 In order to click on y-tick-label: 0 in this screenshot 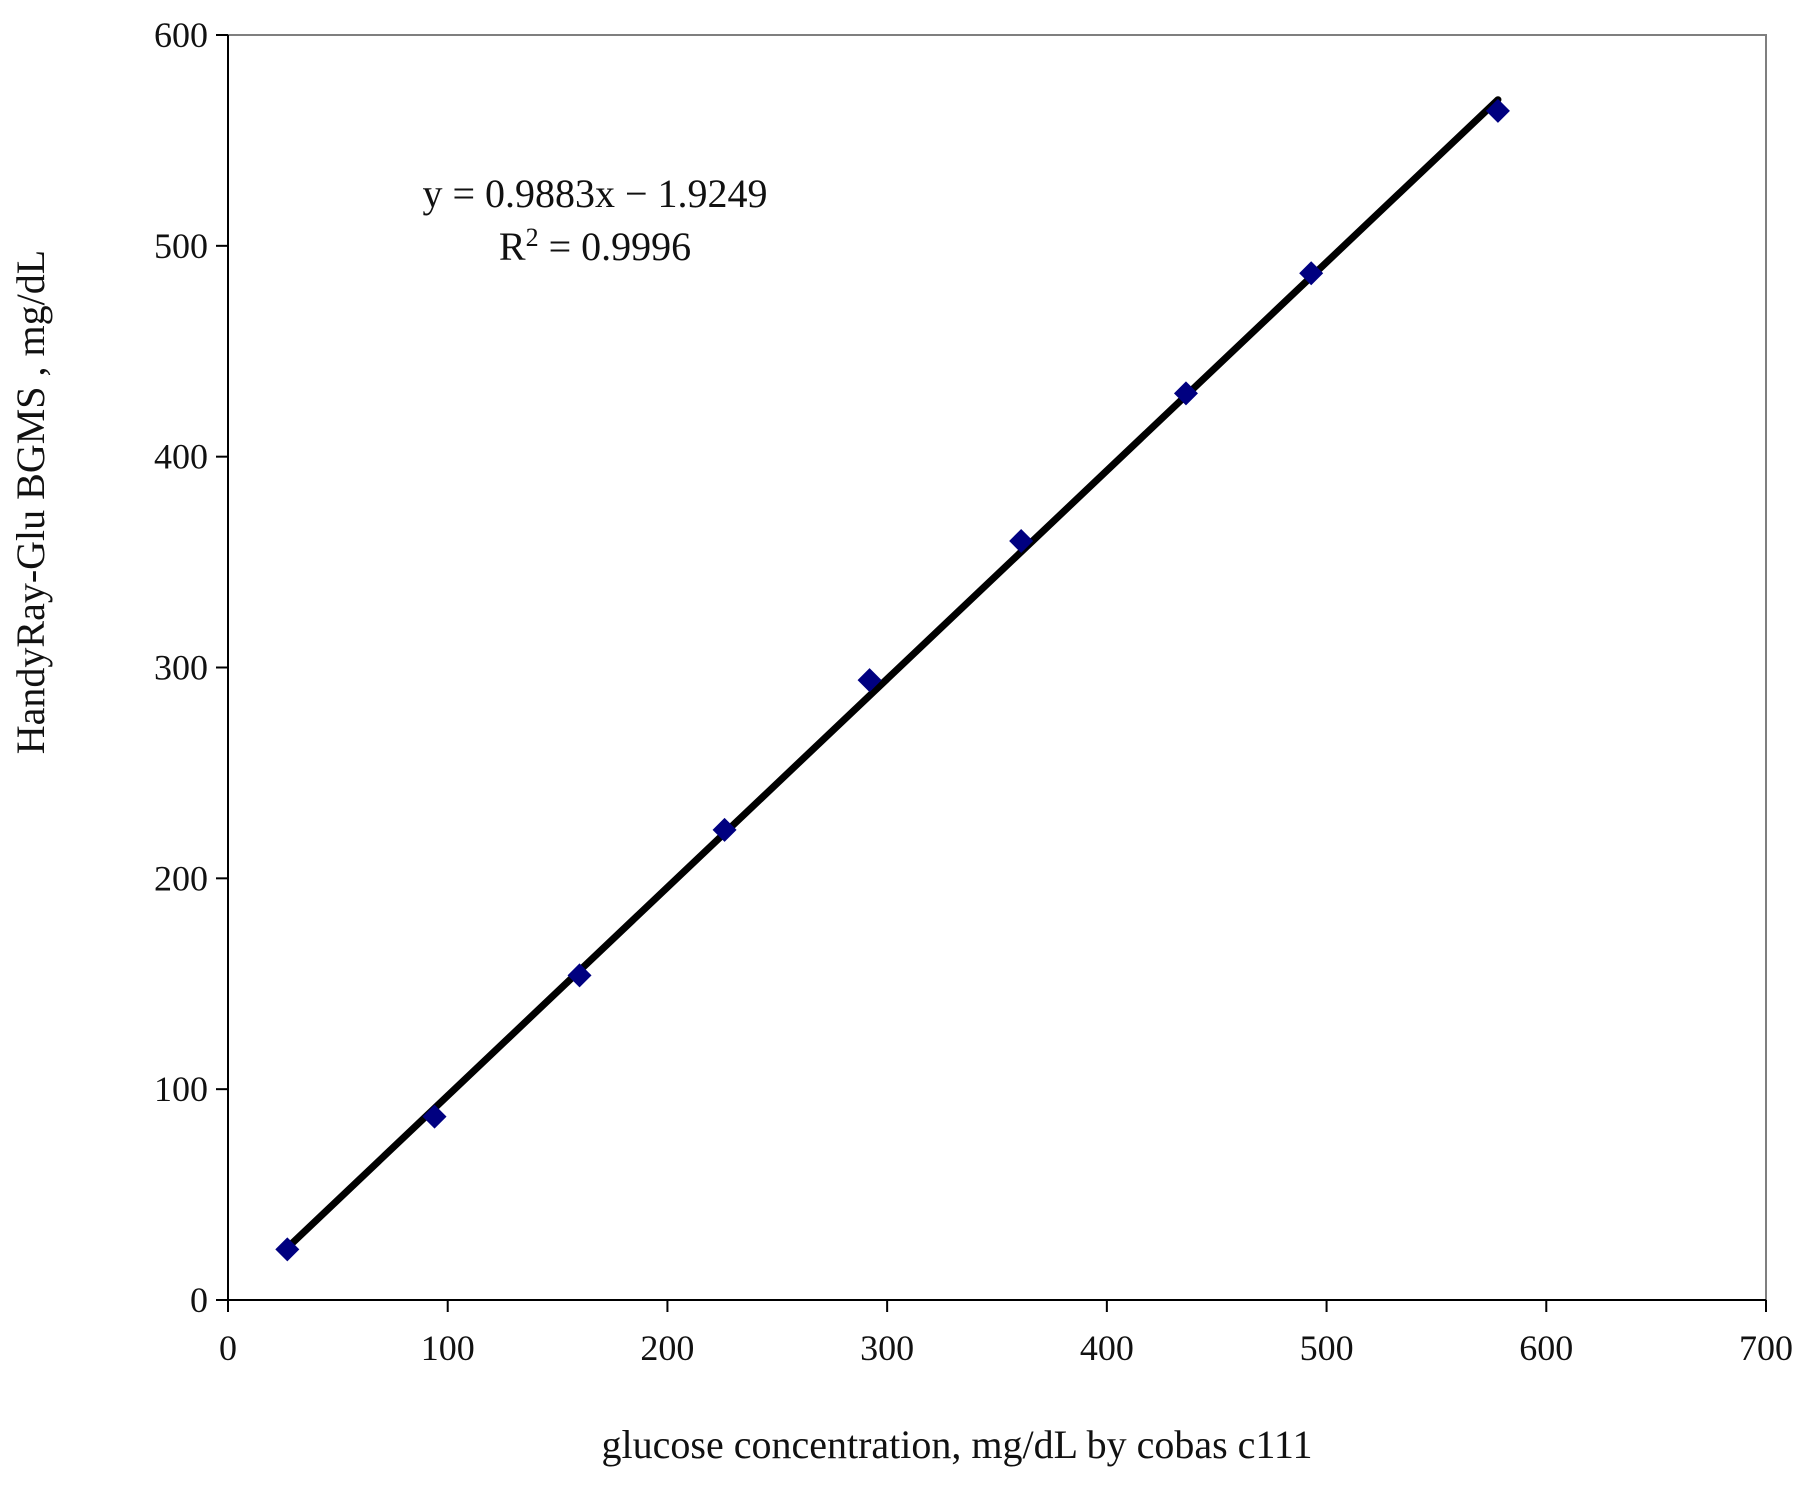, I will do `click(199, 1300)`.